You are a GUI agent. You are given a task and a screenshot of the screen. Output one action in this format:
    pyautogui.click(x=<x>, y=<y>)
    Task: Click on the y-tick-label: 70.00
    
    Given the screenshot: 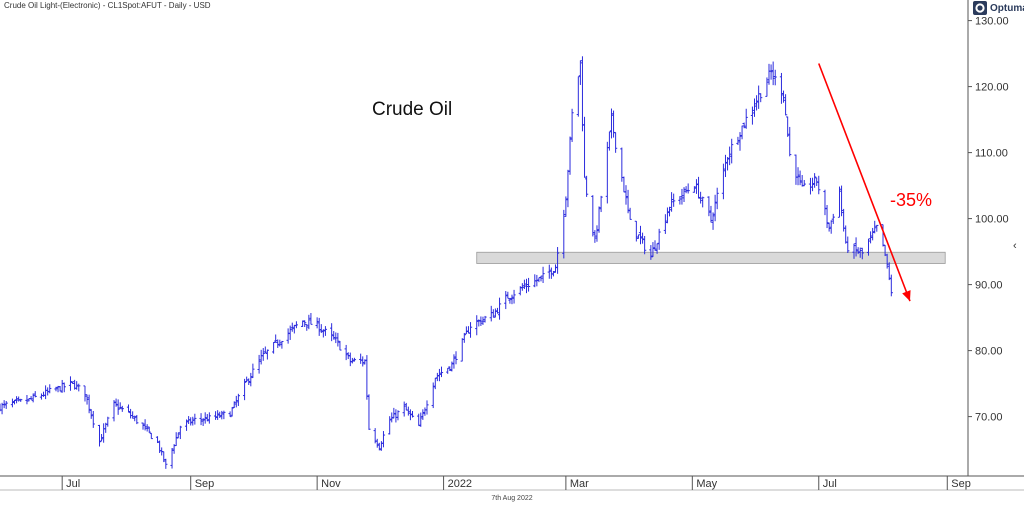 What is the action you would take?
    pyautogui.click(x=989, y=418)
    